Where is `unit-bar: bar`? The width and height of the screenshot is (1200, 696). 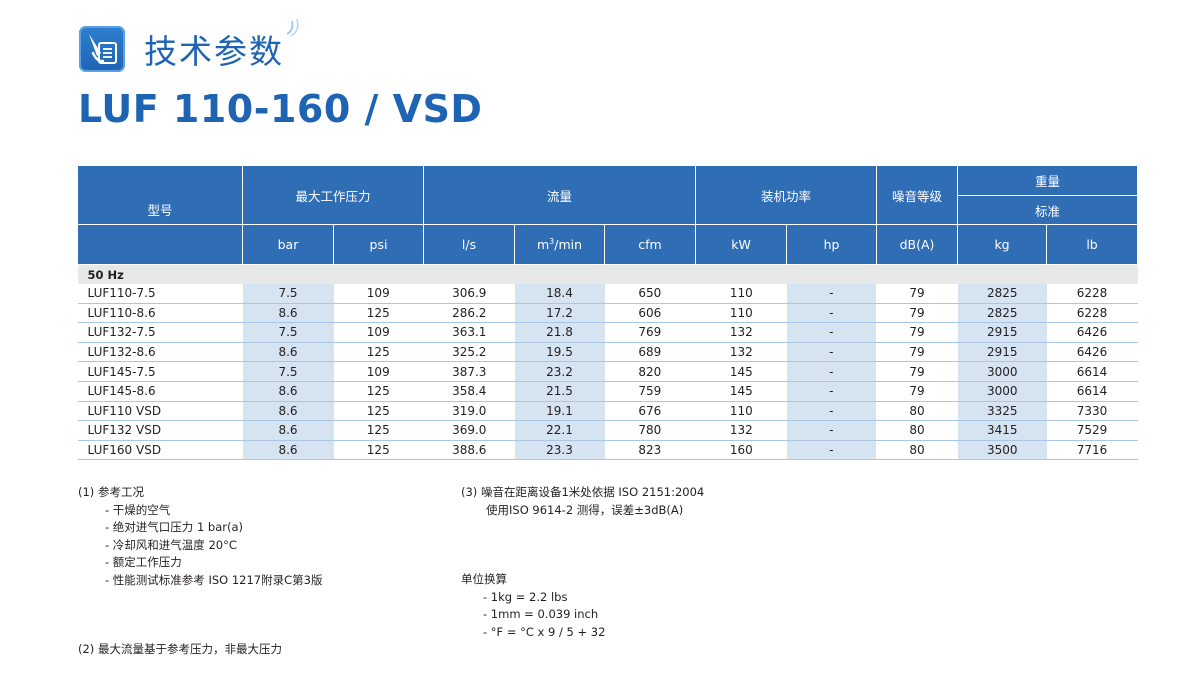 unit-bar: bar is located at coordinates (288, 244).